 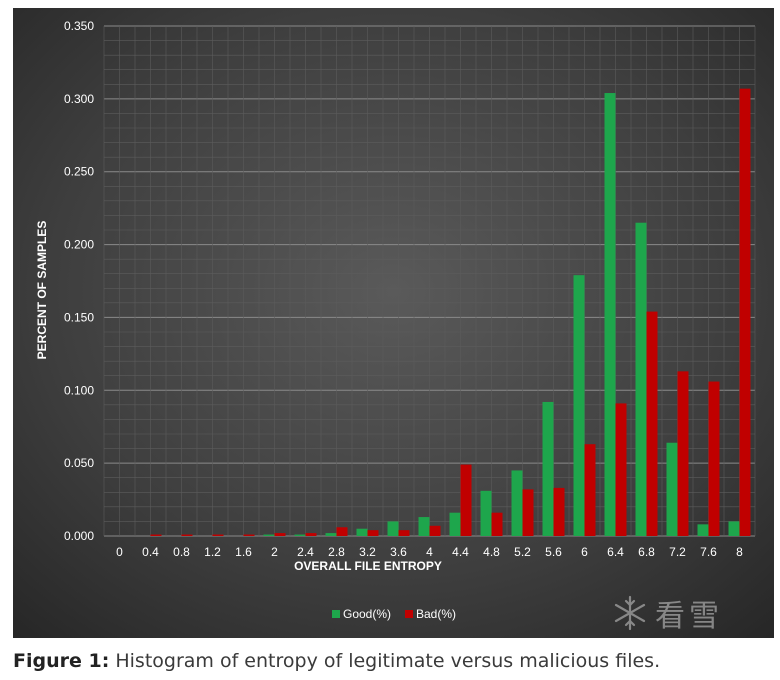 What do you see at coordinates (584, 552) in the screenshot?
I see `x-tick-label: 6` at bounding box center [584, 552].